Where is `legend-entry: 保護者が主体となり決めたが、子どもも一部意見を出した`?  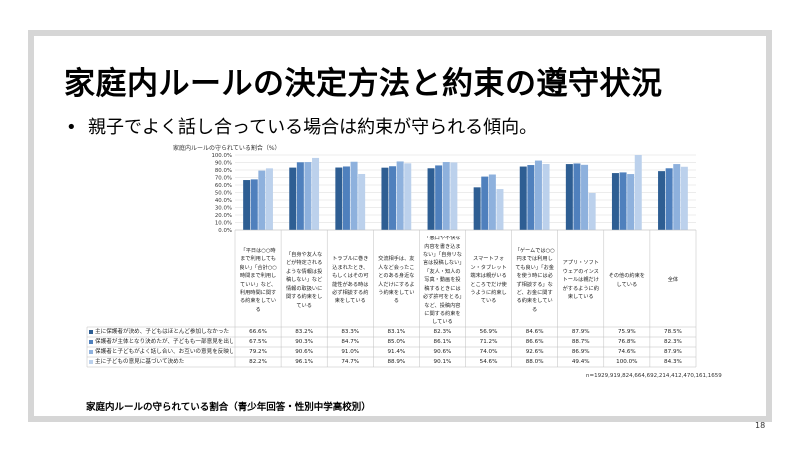
legend-entry: 保護者が主体となり決めたが、子どもも一部意見を出した is located at coordinates (164, 341).